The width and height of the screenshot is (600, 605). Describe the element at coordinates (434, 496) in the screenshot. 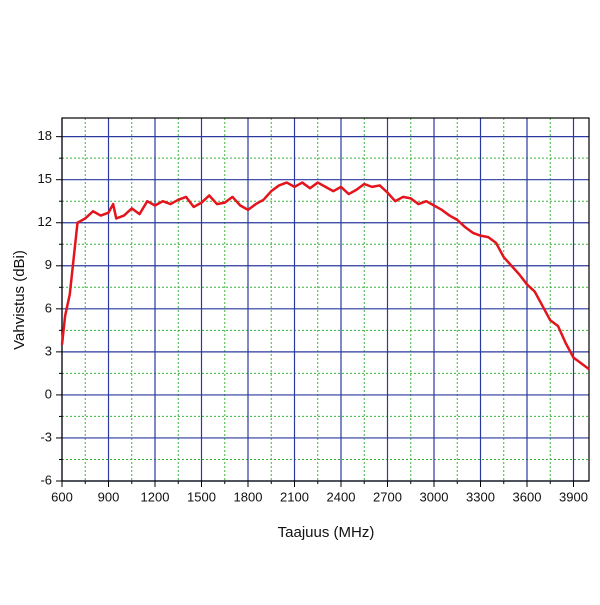

I see `x-tick-label: 3000` at that location.